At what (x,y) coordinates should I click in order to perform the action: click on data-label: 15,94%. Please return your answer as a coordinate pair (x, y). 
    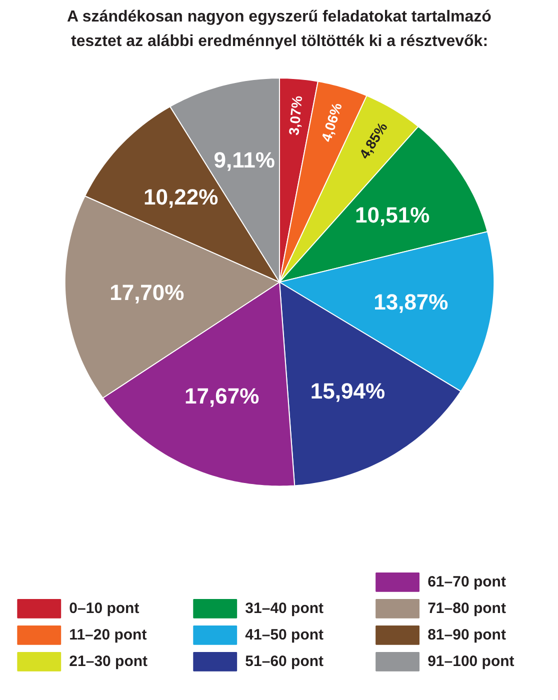
    Looking at the image, I should click on (348, 391).